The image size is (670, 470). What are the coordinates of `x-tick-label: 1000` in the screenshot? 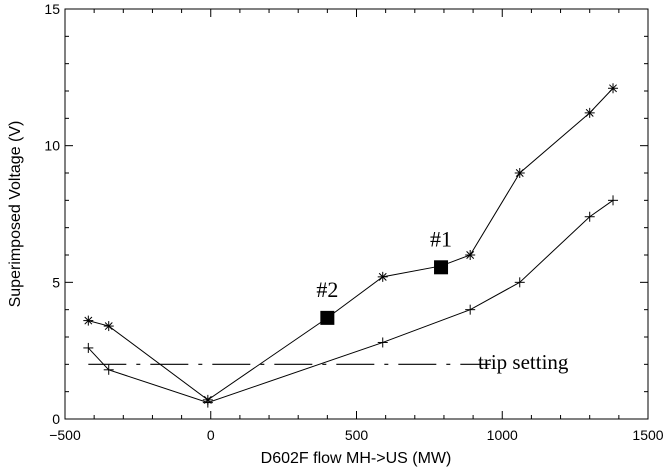 It's located at (502, 435).